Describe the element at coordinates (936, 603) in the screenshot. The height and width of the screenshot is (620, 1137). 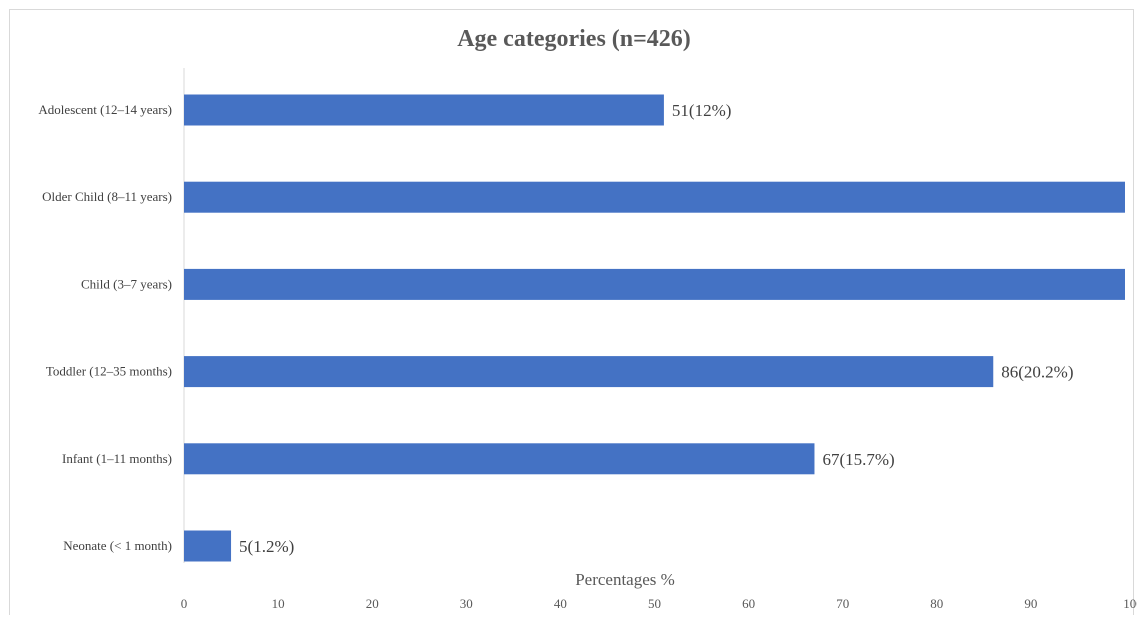
I see `x-tick-label: 80` at that location.